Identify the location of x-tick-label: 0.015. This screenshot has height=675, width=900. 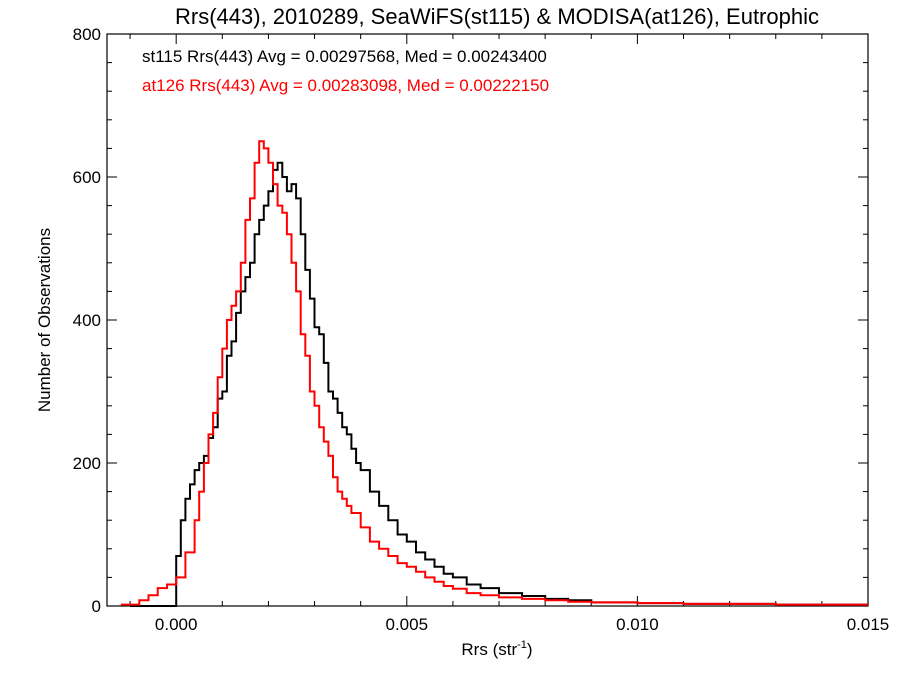
(868, 624).